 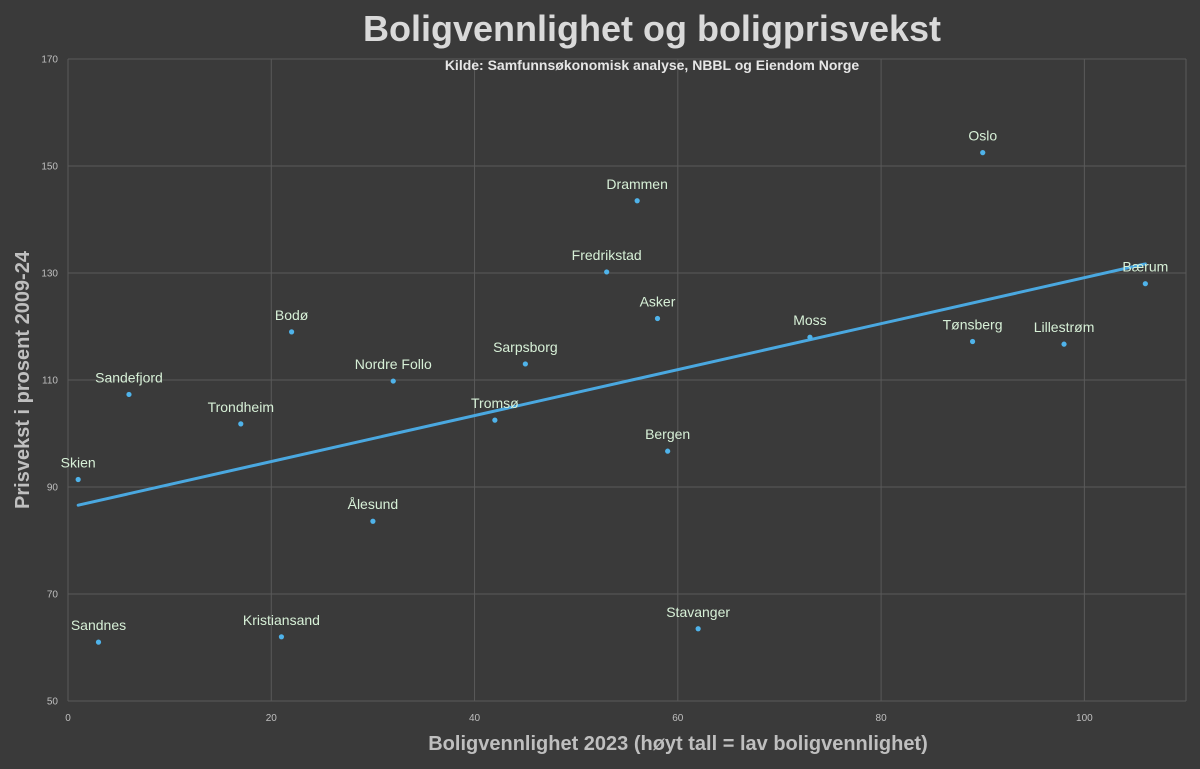 I want to click on y-tick-label: 130, so click(x=49, y=274).